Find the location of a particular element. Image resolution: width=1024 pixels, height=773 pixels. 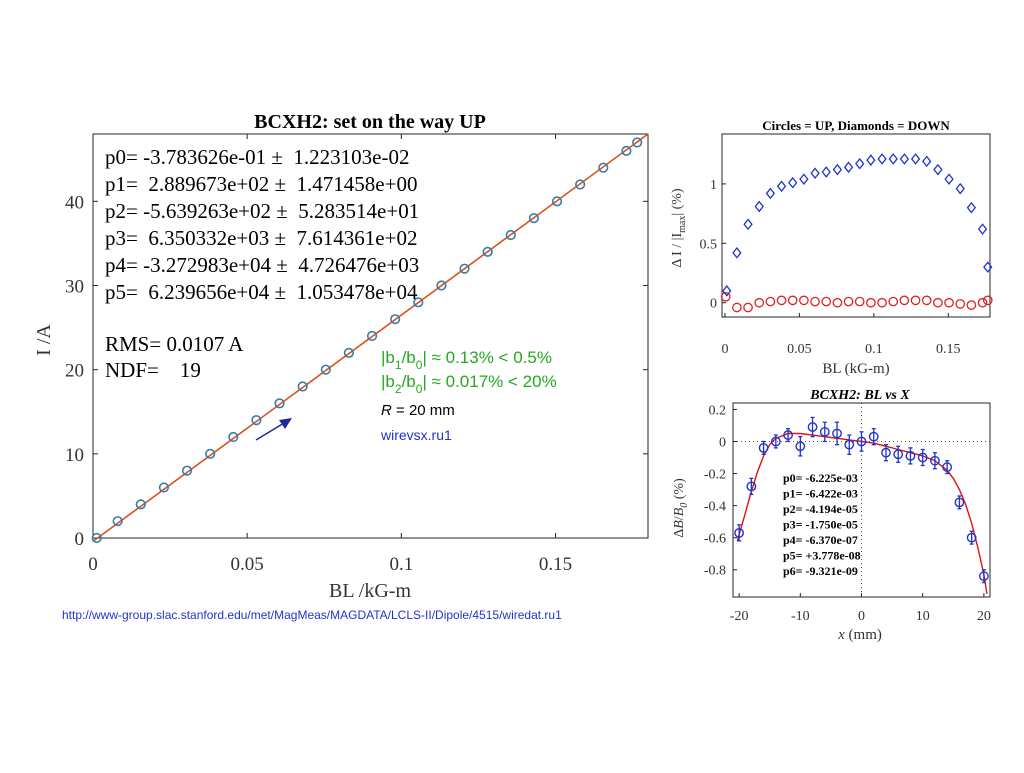

main-y-tick-label: 30 is located at coordinates (74, 287).